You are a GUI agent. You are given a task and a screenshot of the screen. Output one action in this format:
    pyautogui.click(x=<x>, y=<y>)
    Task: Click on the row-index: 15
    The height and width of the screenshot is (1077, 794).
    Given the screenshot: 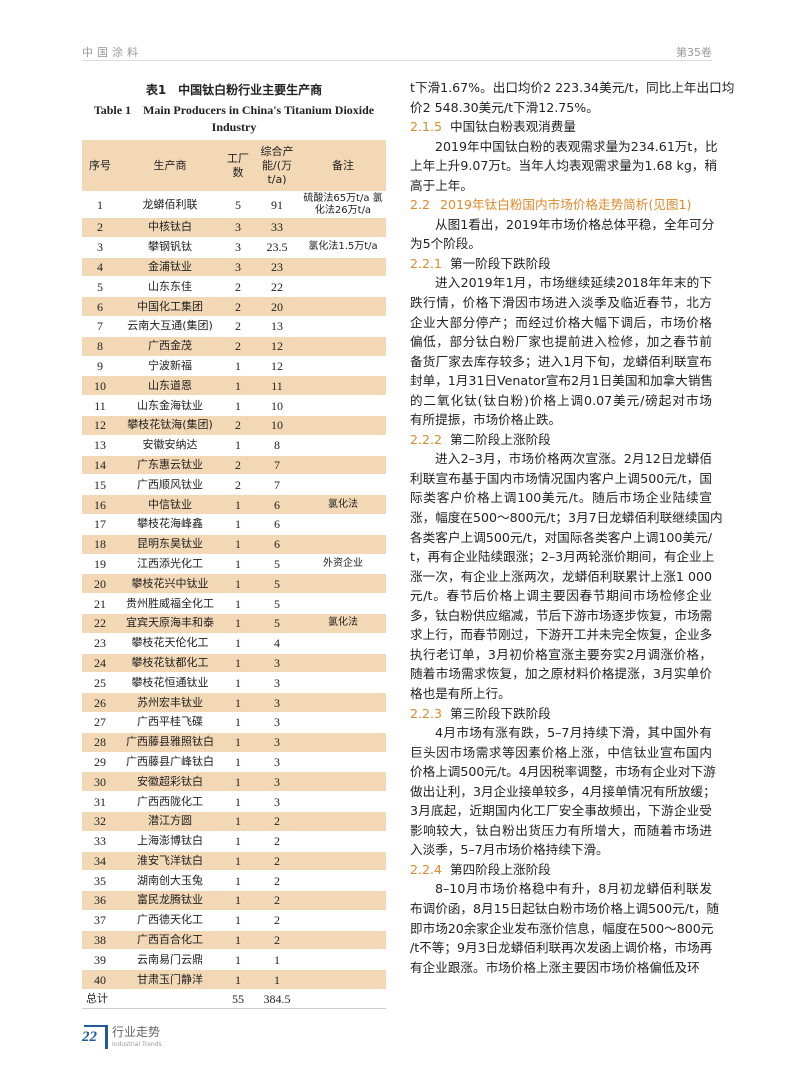 What is the action you would take?
    pyautogui.click(x=100, y=485)
    